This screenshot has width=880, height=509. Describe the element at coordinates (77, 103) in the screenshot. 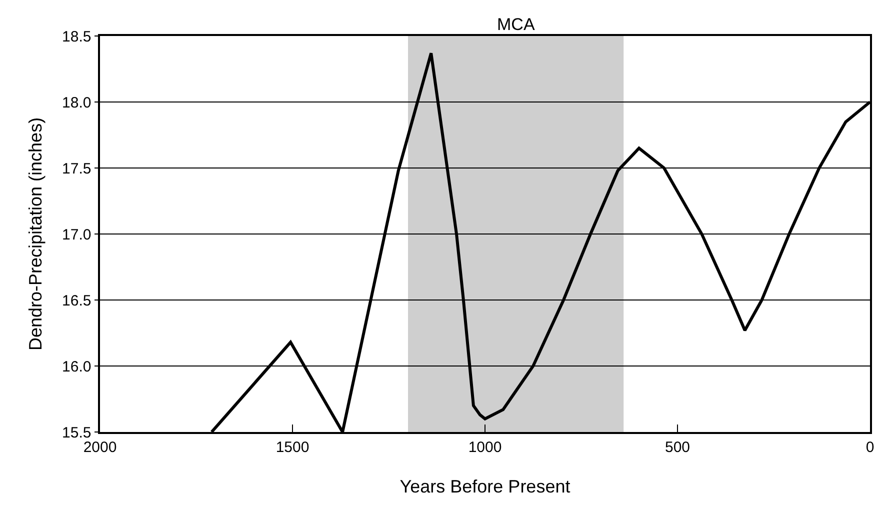

I see `y-tick-label: 18.0` at that location.